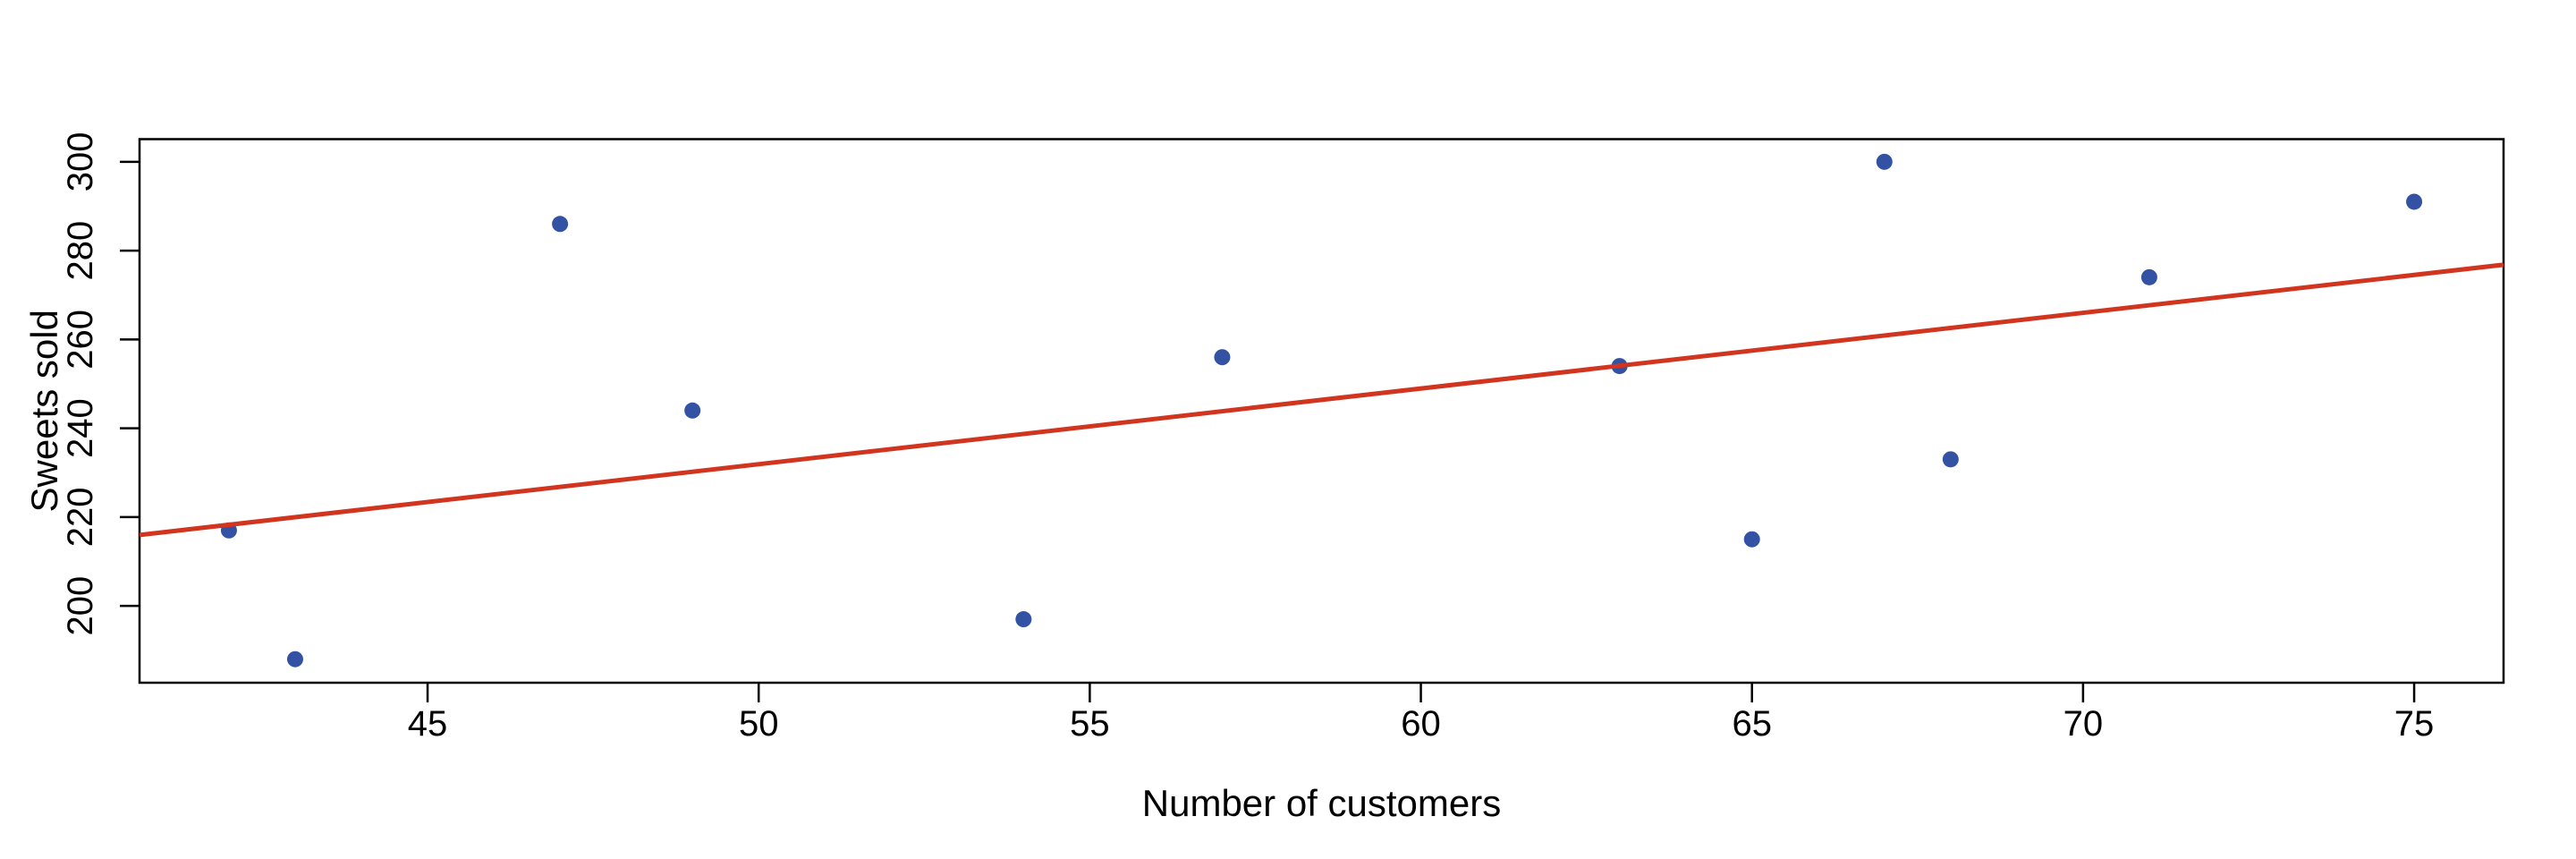 The width and height of the screenshot is (2576, 859). Describe the element at coordinates (44, 411) in the screenshot. I see `y-axis-title: Sweets sold` at that location.